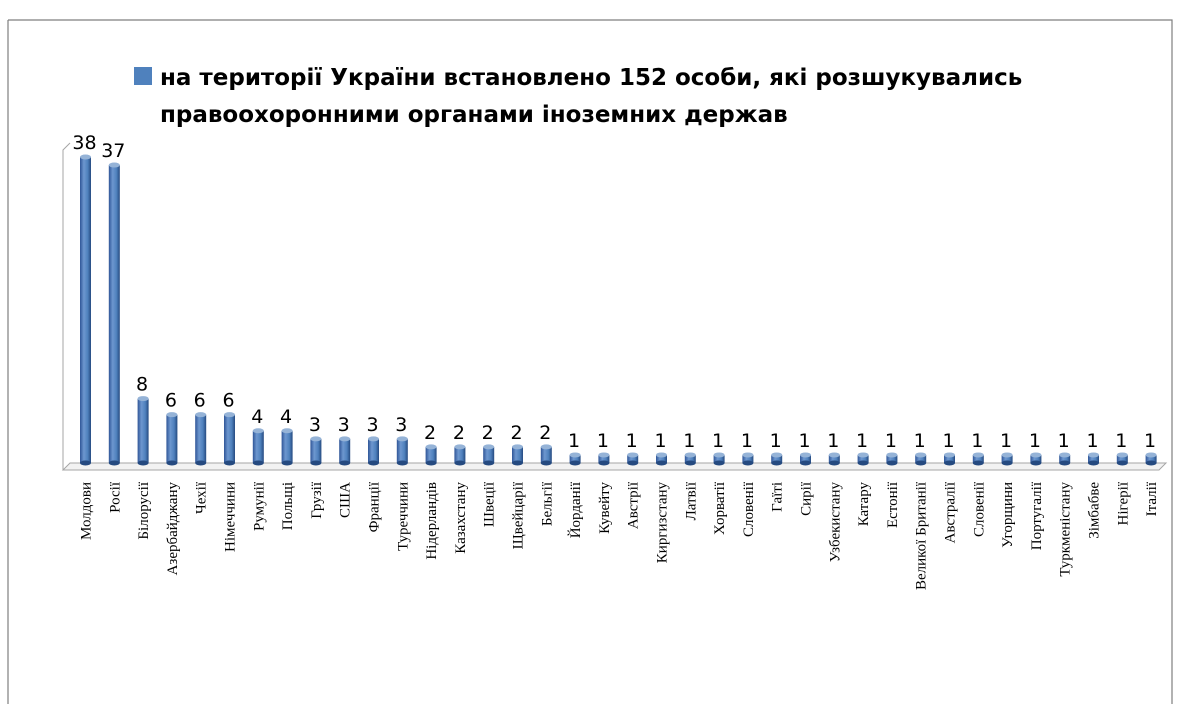 Image resolution: width=1190 pixels, height=704 pixels. I want to click on category-label: Нігерії, so click(1123, 503).